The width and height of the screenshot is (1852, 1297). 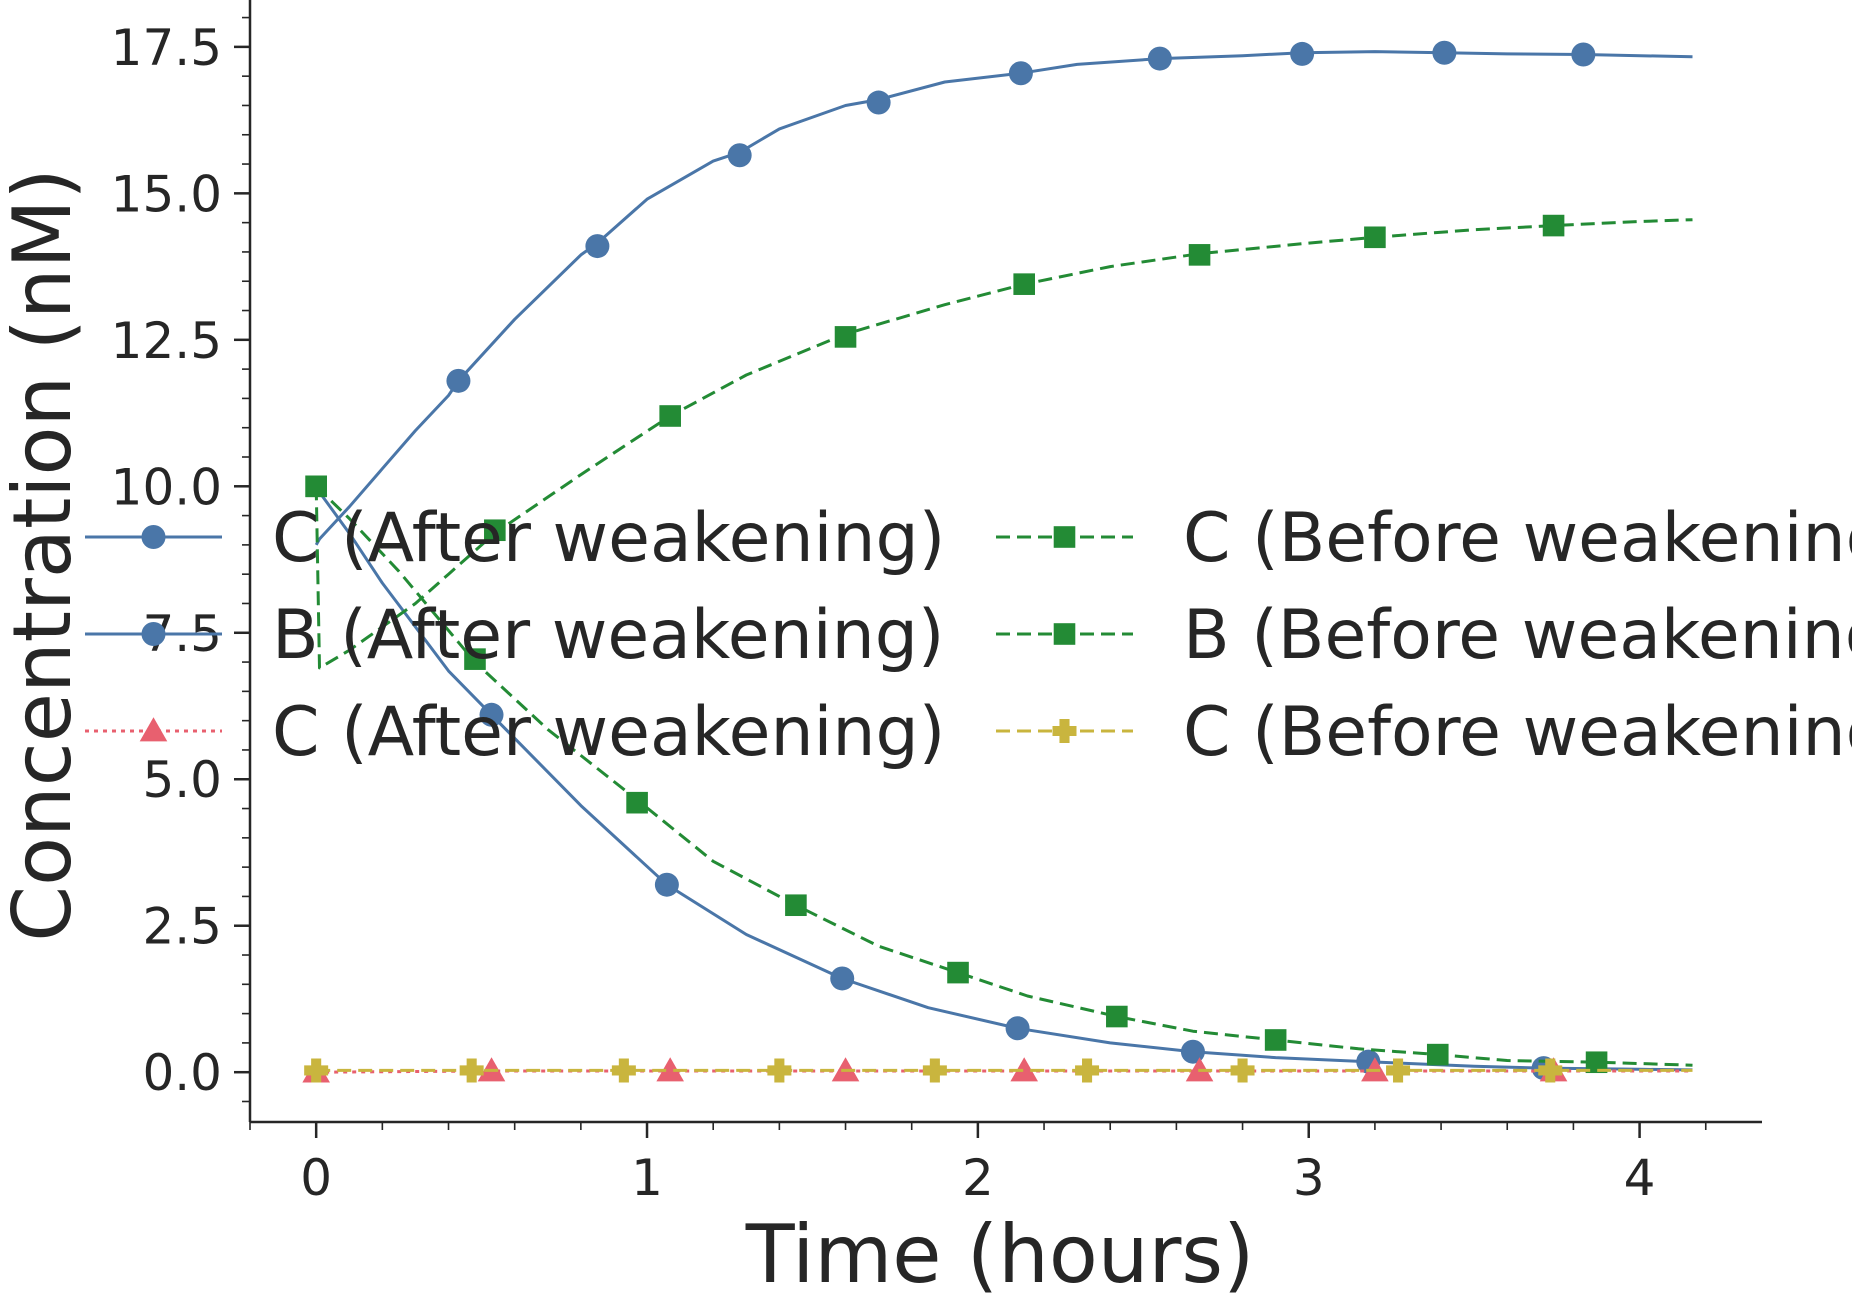 What do you see at coordinates (1309, 1178) in the screenshot?
I see `x-tick-label: 3` at bounding box center [1309, 1178].